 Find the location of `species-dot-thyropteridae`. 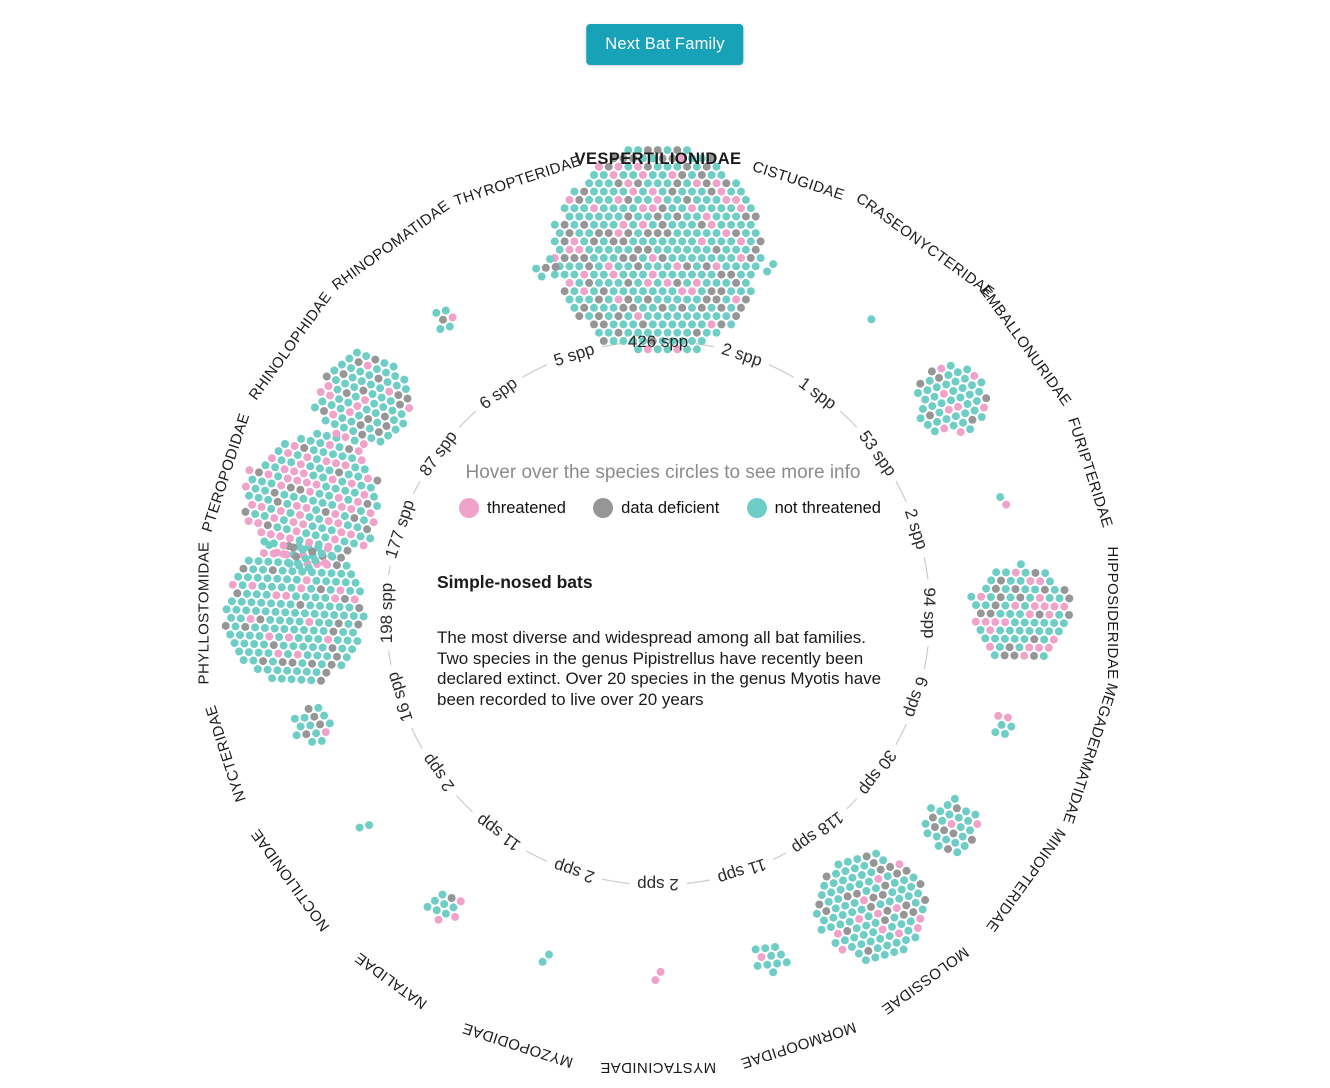

species-dot-thyropteridae is located at coordinates (536, 268).